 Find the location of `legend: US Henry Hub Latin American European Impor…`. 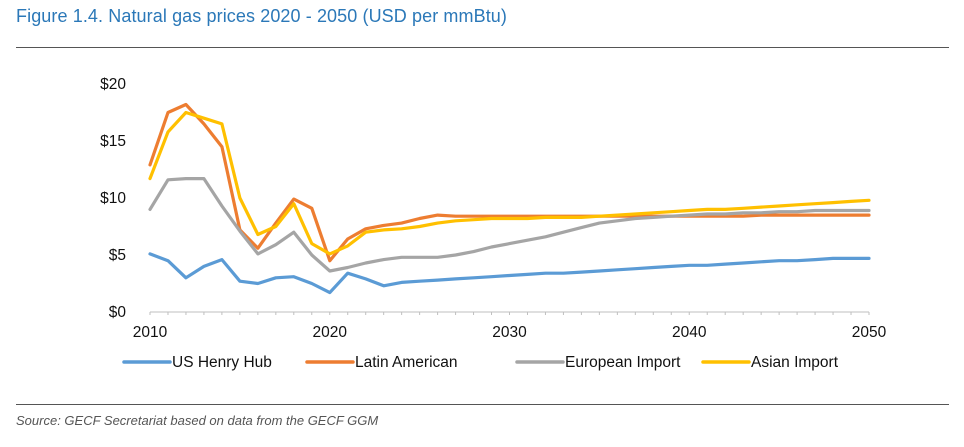

legend: US Henry Hub Latin American European Impor… is located at coordinates (480, 362).